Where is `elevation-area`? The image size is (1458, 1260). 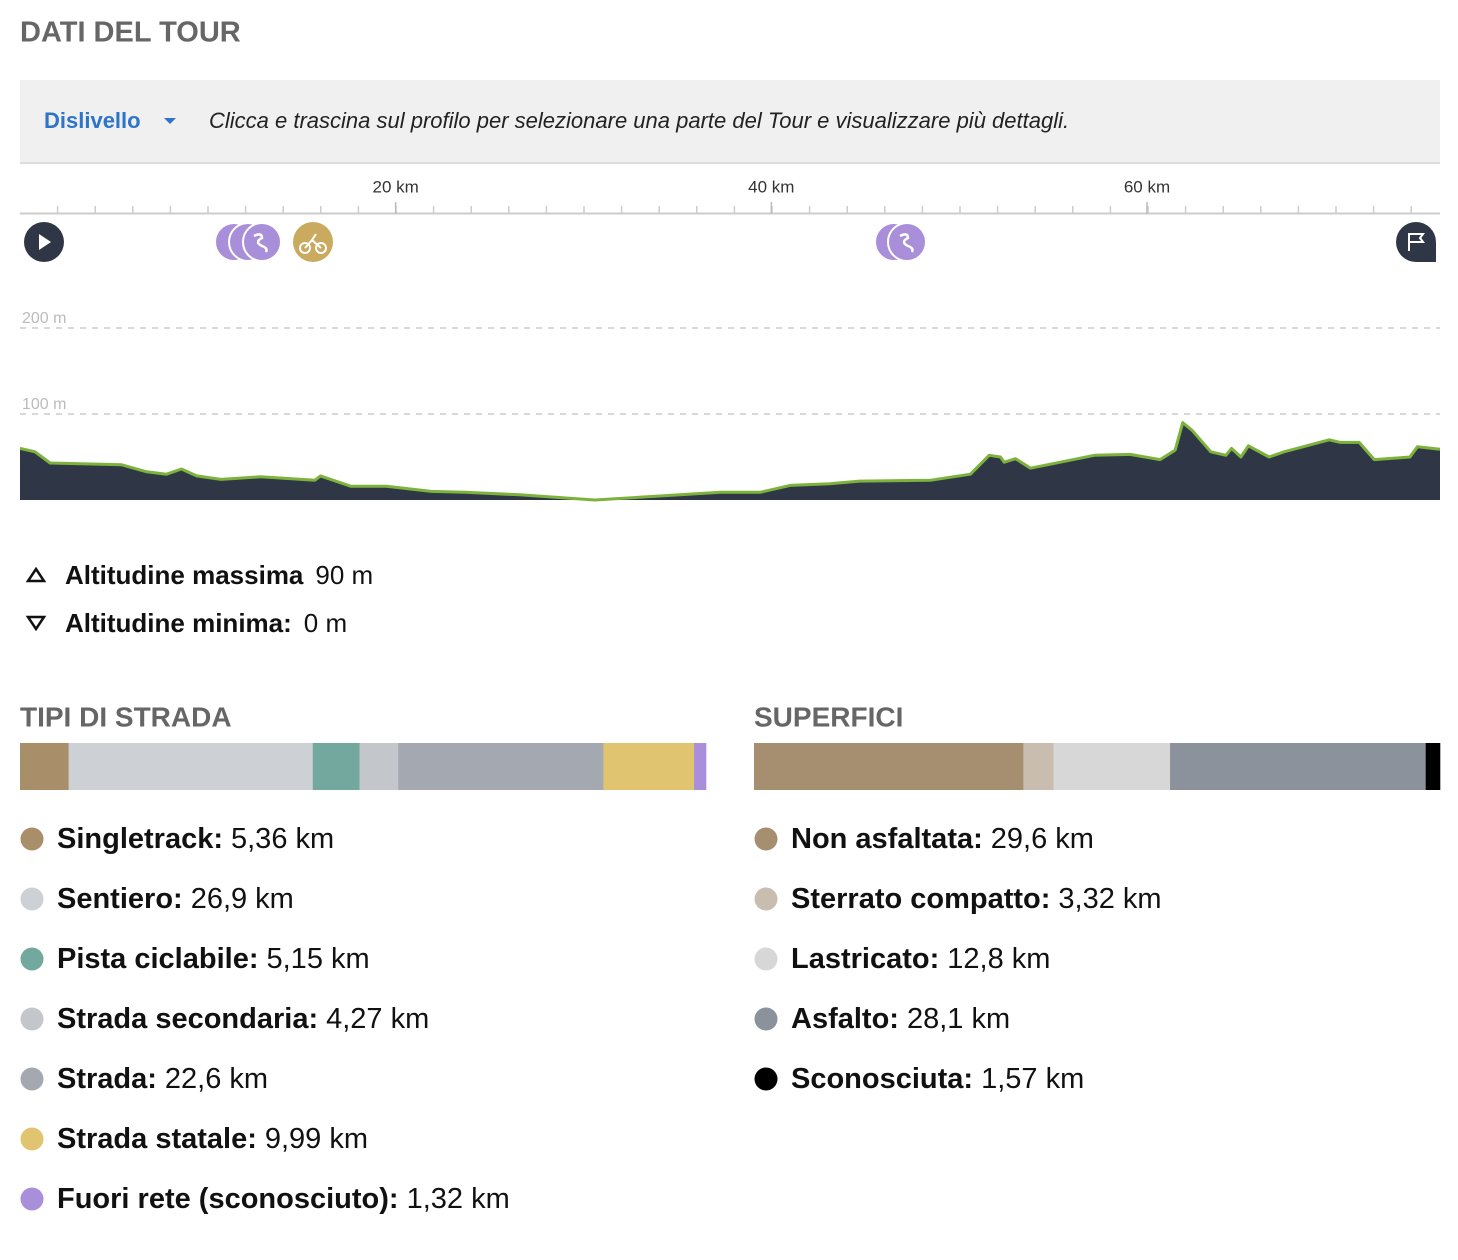
elevation-area is located at coordinates (730, 461).